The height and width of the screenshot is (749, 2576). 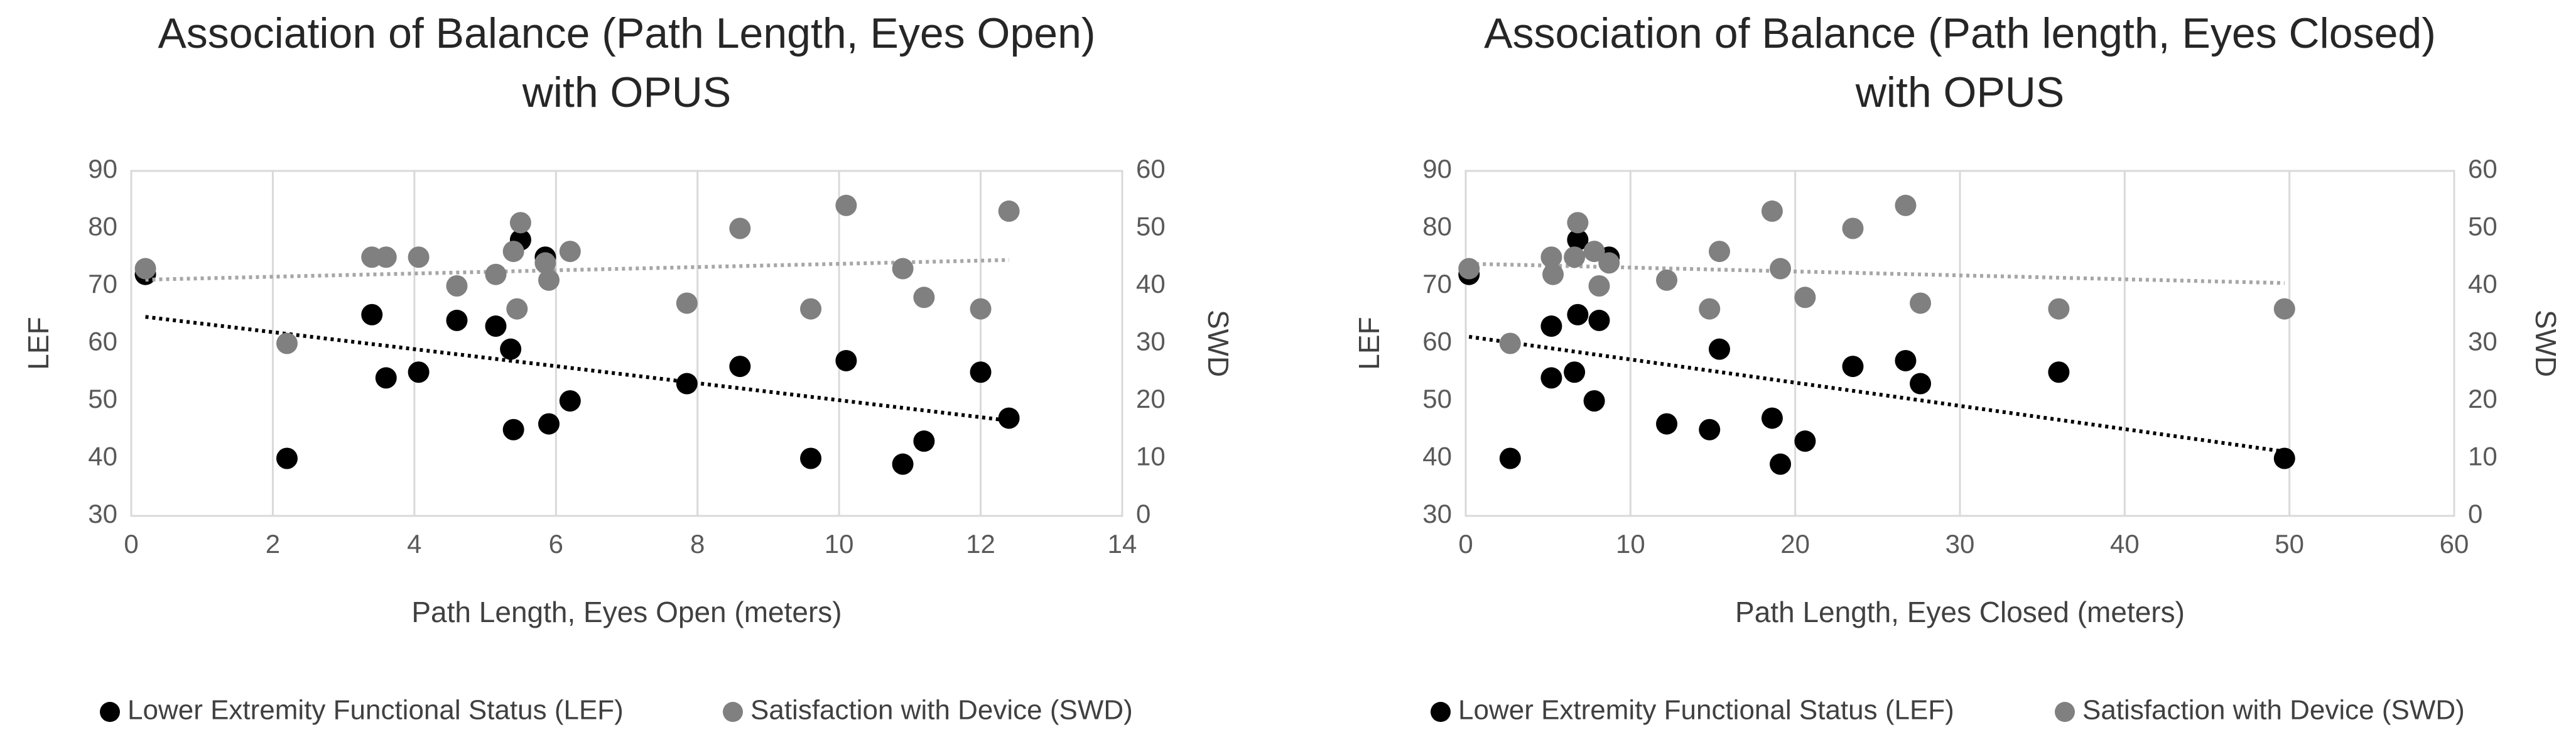 What do you see at coordinates (2289, 544) in the screenshot?
I see `x-tick-label: 50` at bounding box center [2289, 544].